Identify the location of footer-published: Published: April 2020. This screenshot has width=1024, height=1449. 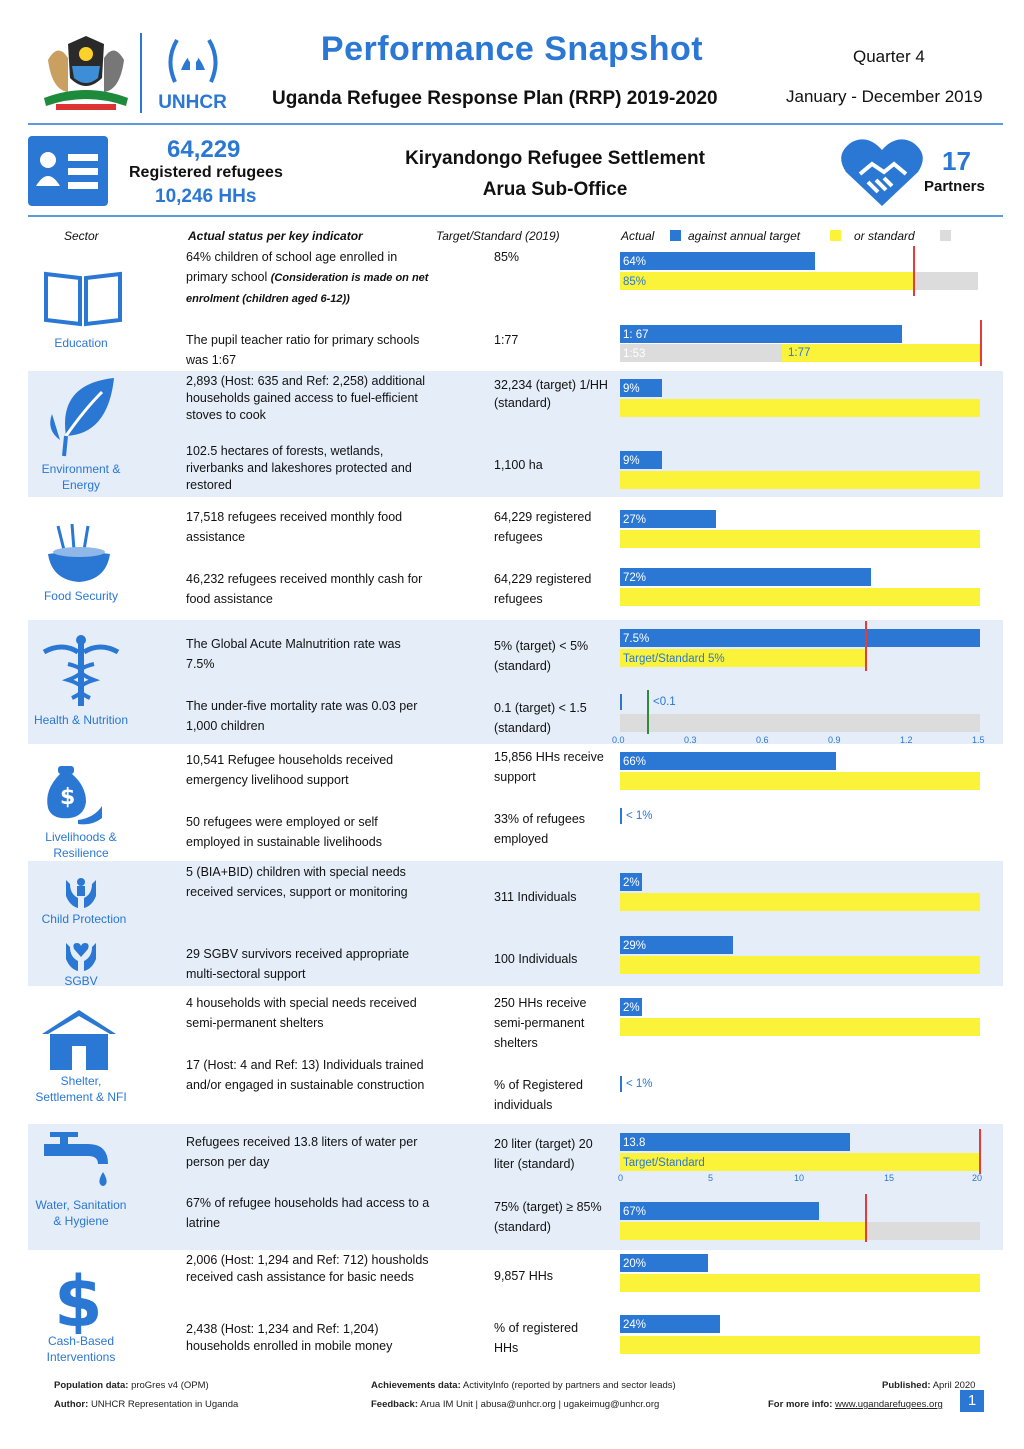
(929, 1385).